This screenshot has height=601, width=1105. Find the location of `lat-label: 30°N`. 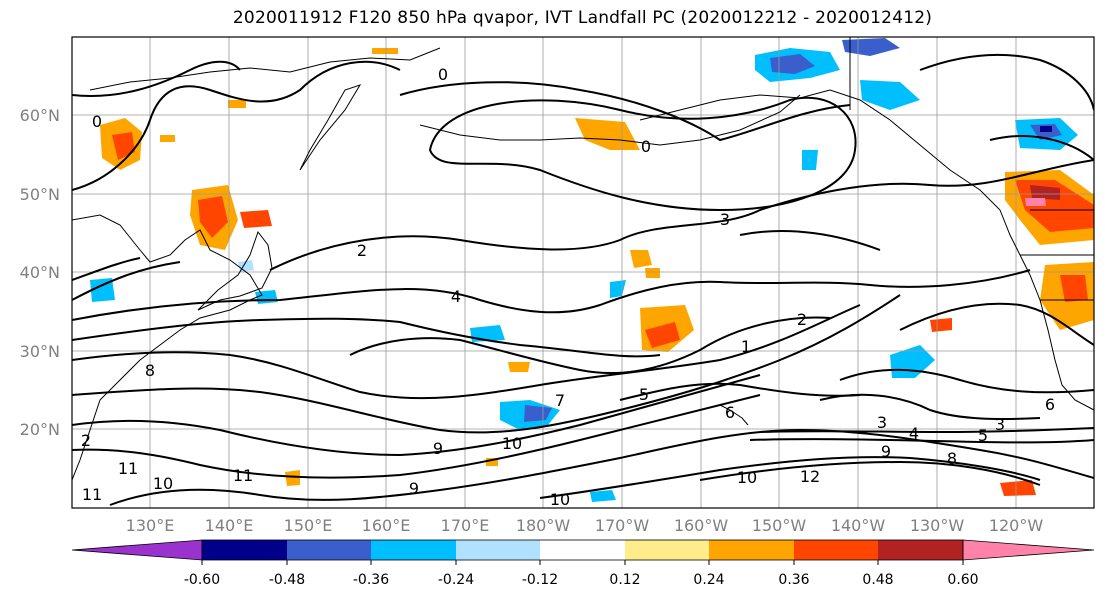

lat-label: 30°N is located at coordinates (40, 351).